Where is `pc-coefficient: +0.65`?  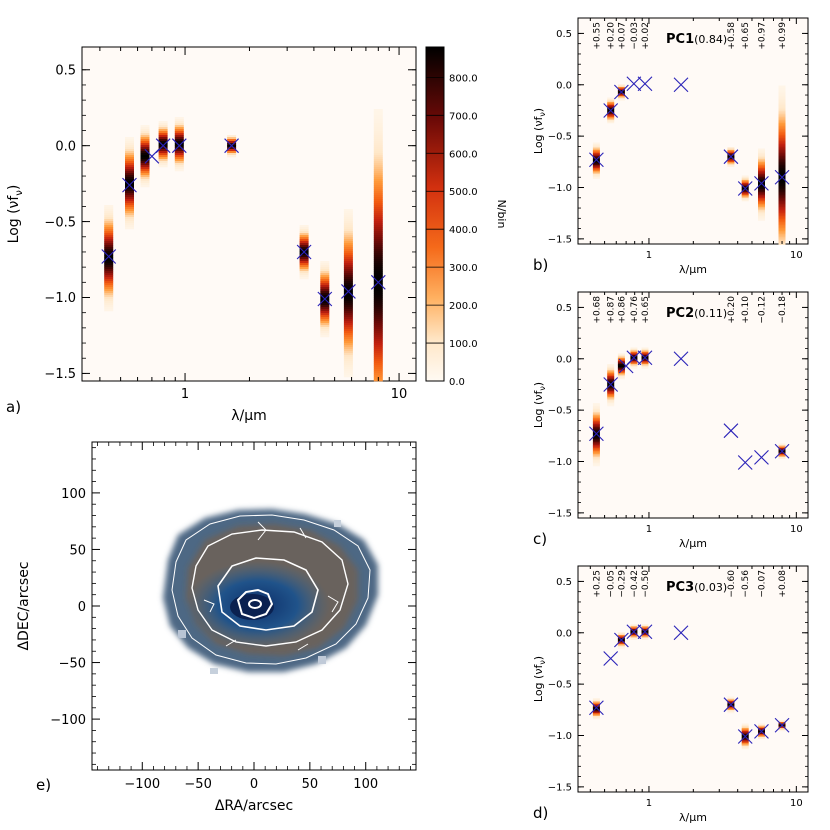 pc-coefficient: +0.65 is located at coordinates (746, 36).